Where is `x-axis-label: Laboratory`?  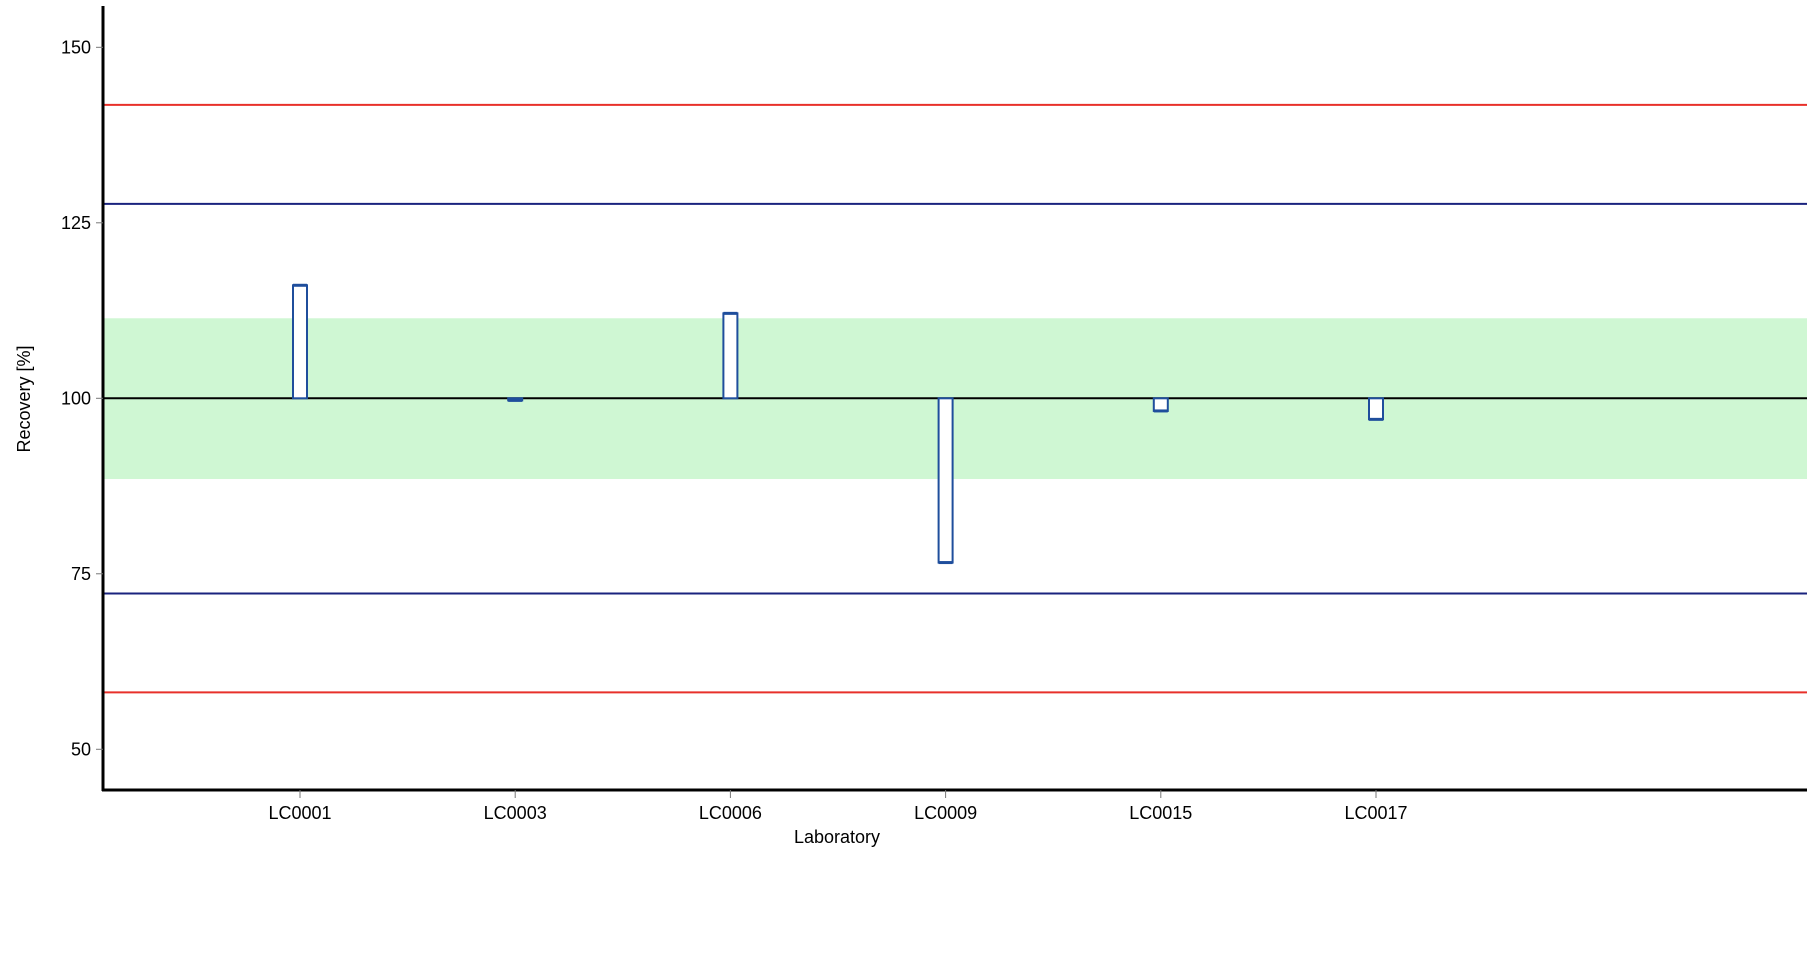
x-axis-label: Laboratory is located at coordinates (837, 837).